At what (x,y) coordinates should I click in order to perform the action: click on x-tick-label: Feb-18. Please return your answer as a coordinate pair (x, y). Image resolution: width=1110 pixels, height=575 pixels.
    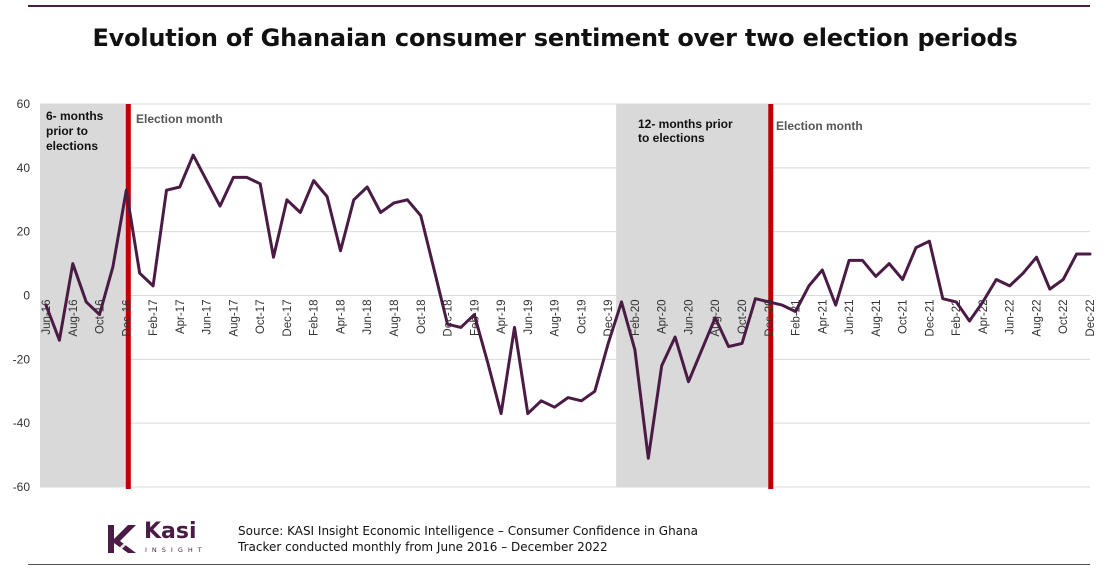
    Looking at the image, I should click on (315, 318).